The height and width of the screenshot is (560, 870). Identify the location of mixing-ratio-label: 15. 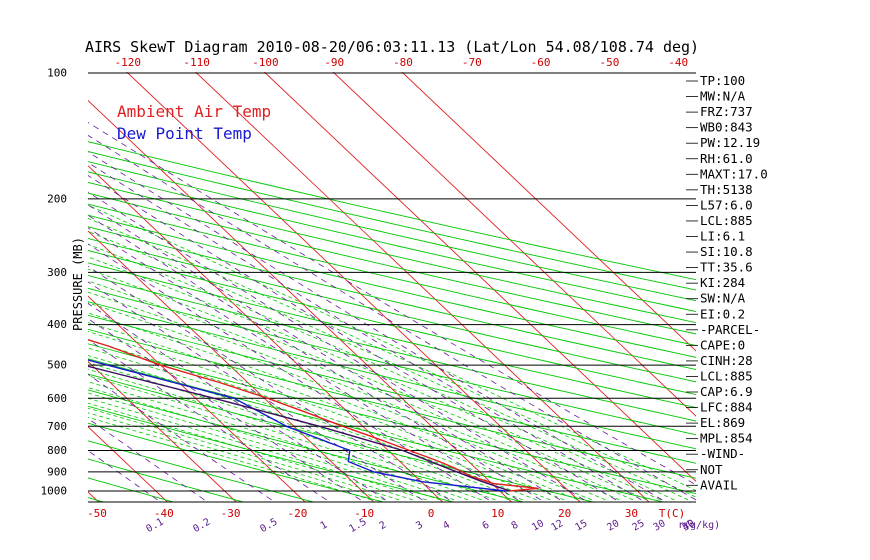
(582, 526).